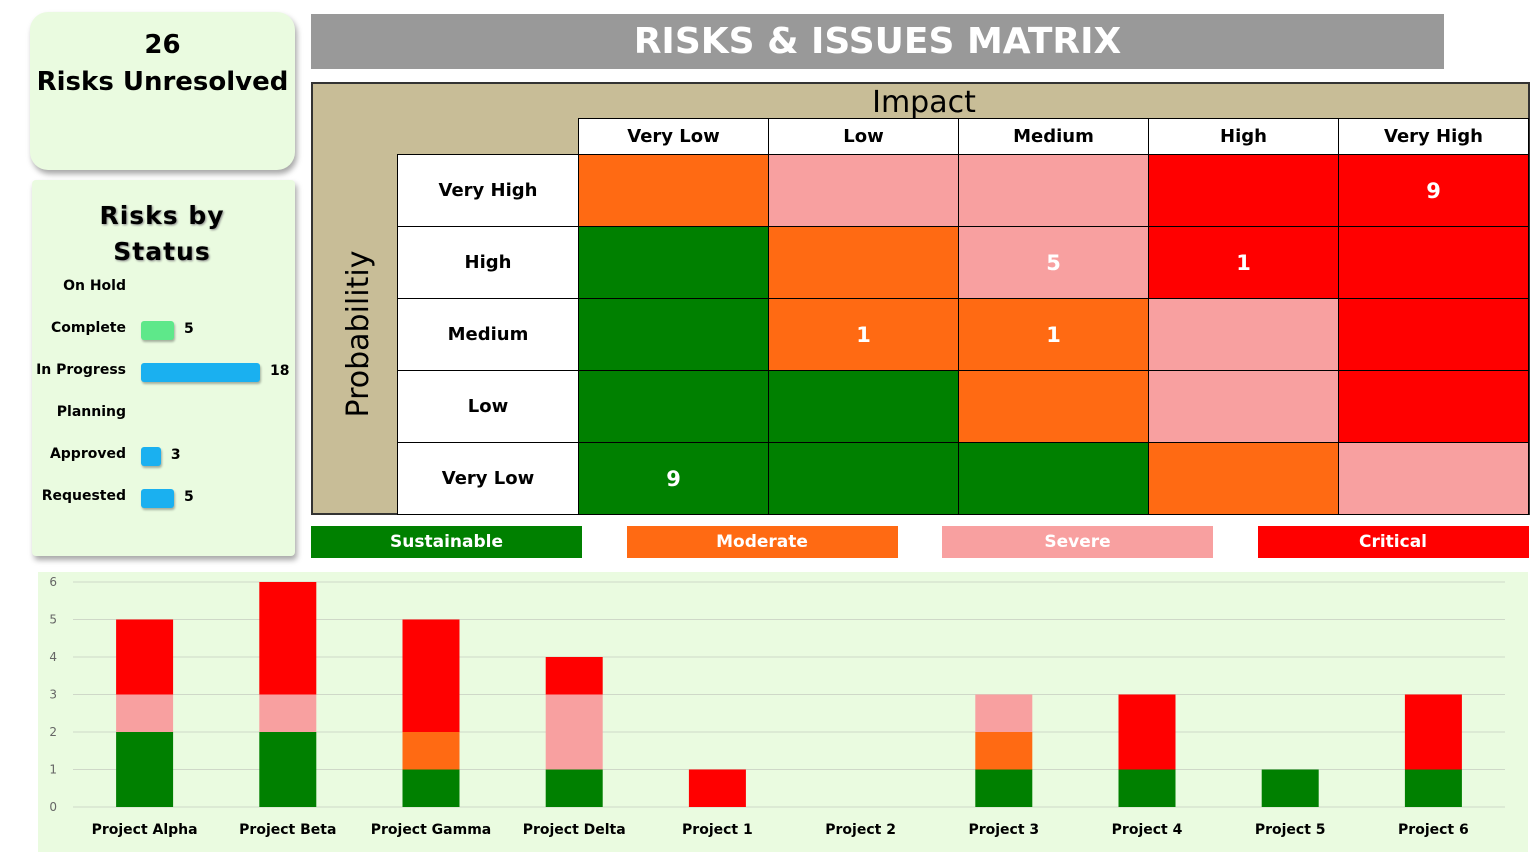 The height and width of the screenshot is (864, 1536). I want to click on matrix-legend: Sustainable Moderate Severe Critical, so click(920, 542).